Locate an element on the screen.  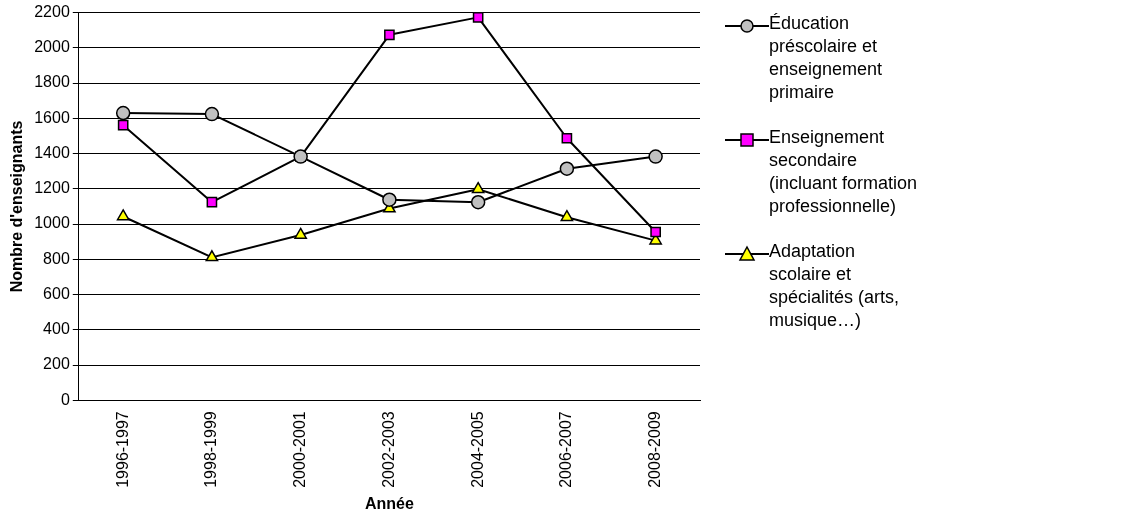
y-tick-label: 400 is located at coordinates (56, 329).